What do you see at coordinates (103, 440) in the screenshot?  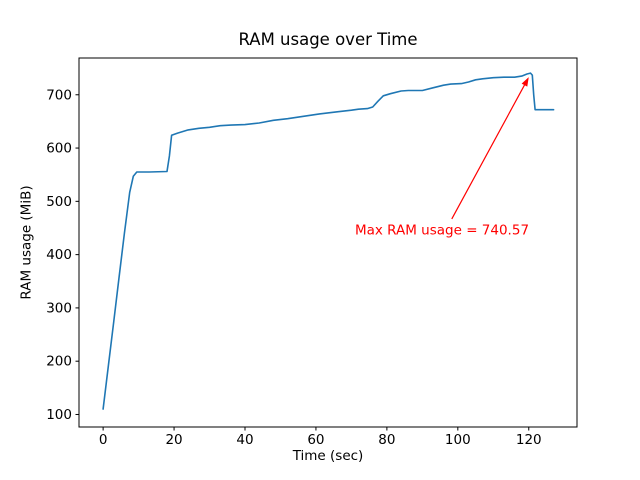 I see `x-tick-label: 0` at bounding box center [103, 440].